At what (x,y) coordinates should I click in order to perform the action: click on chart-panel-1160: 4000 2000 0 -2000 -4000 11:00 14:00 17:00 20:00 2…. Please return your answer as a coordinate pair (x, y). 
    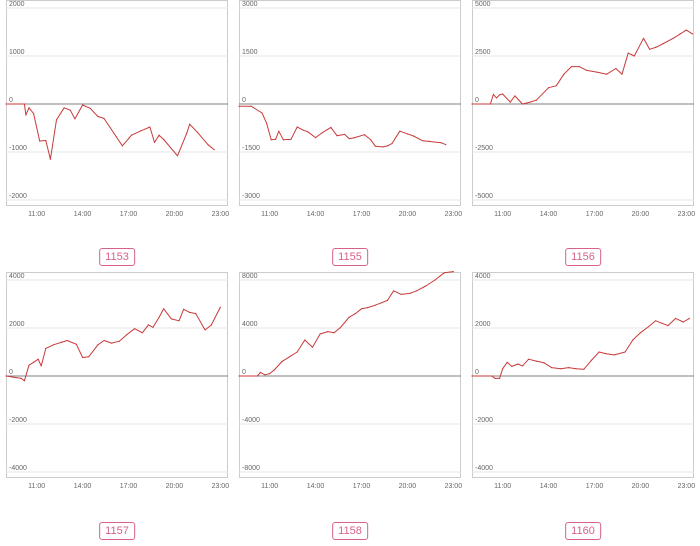
    Looking at the image, I should click on (583, 385).